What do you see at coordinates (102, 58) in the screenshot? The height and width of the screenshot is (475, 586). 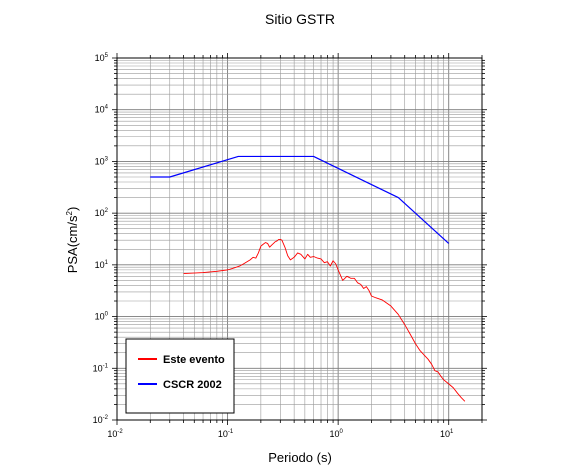 I see `y-tick-label: 105` at bounding box center [102, 58].